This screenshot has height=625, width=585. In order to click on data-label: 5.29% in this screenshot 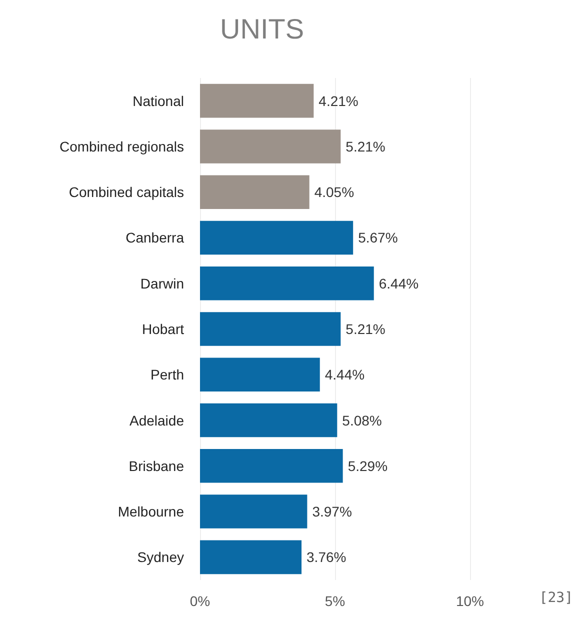, I will do `click(368, 466)`.